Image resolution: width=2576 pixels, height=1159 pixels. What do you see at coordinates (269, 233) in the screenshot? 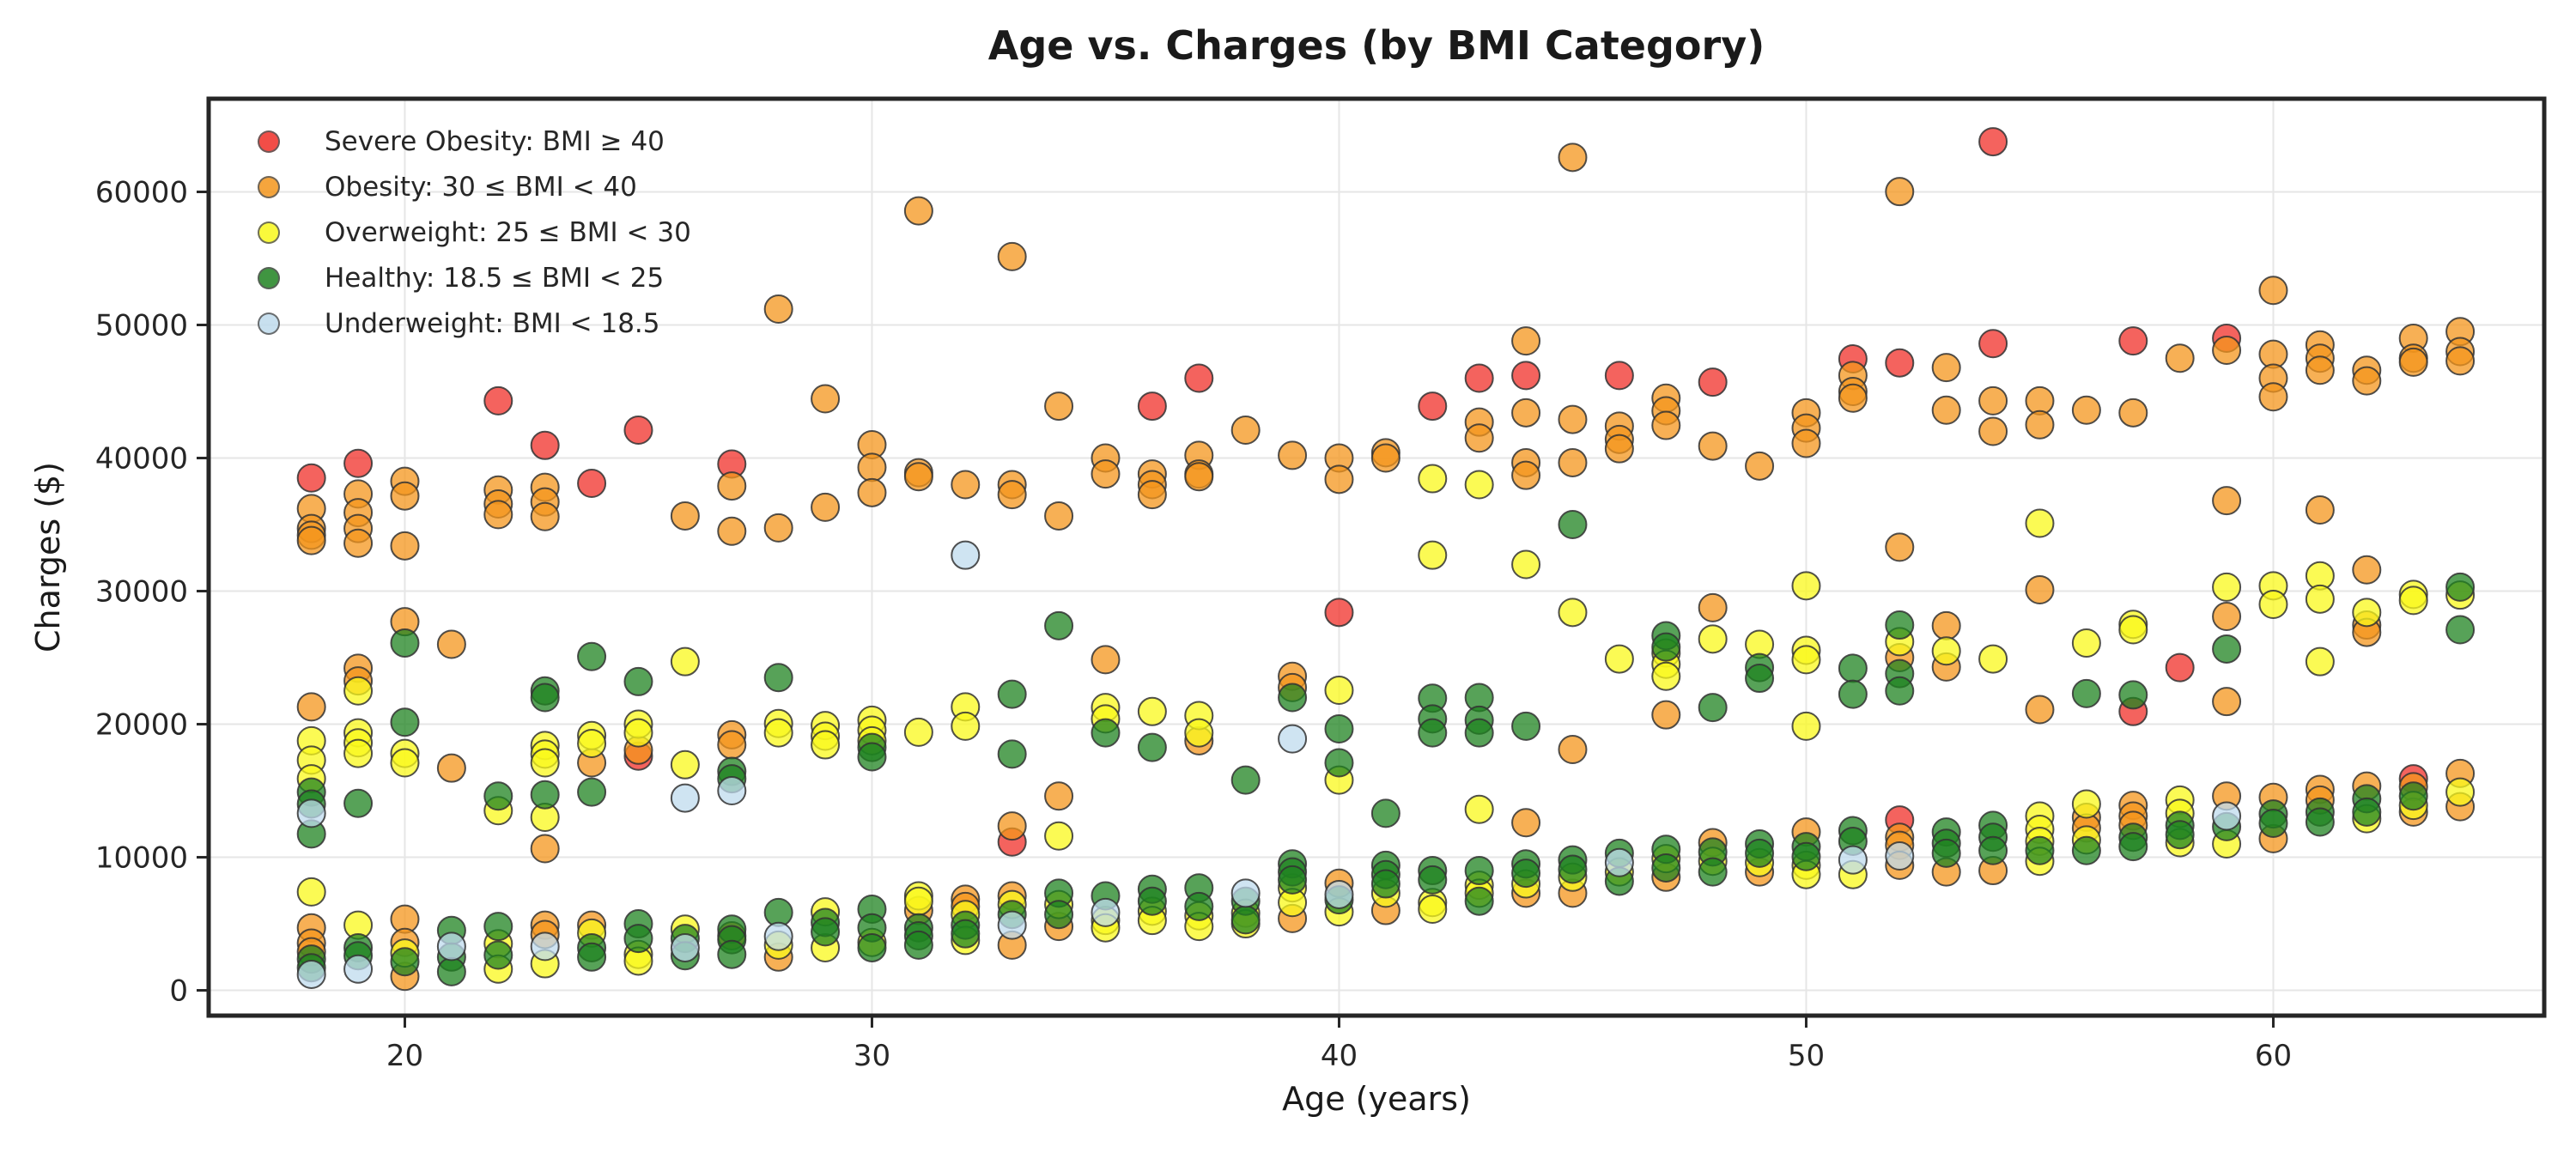
I see `overweight-marker-icon` at bounding box center [269, 233].